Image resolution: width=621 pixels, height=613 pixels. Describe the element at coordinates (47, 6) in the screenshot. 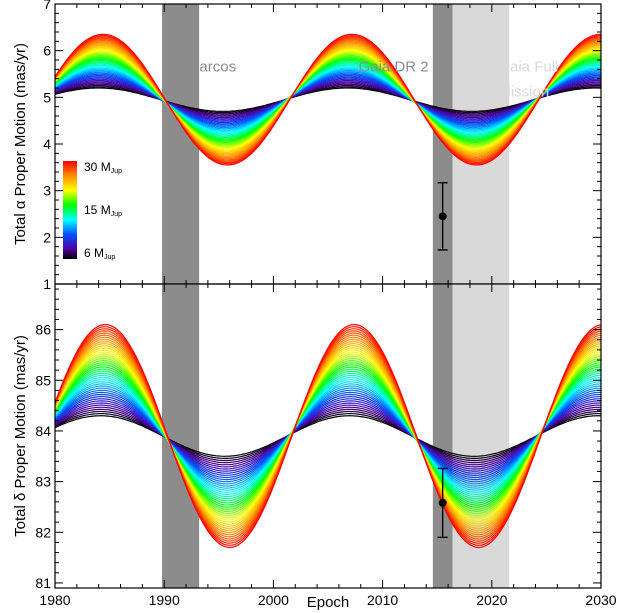

I see `y-tick-label: 7` at that location.